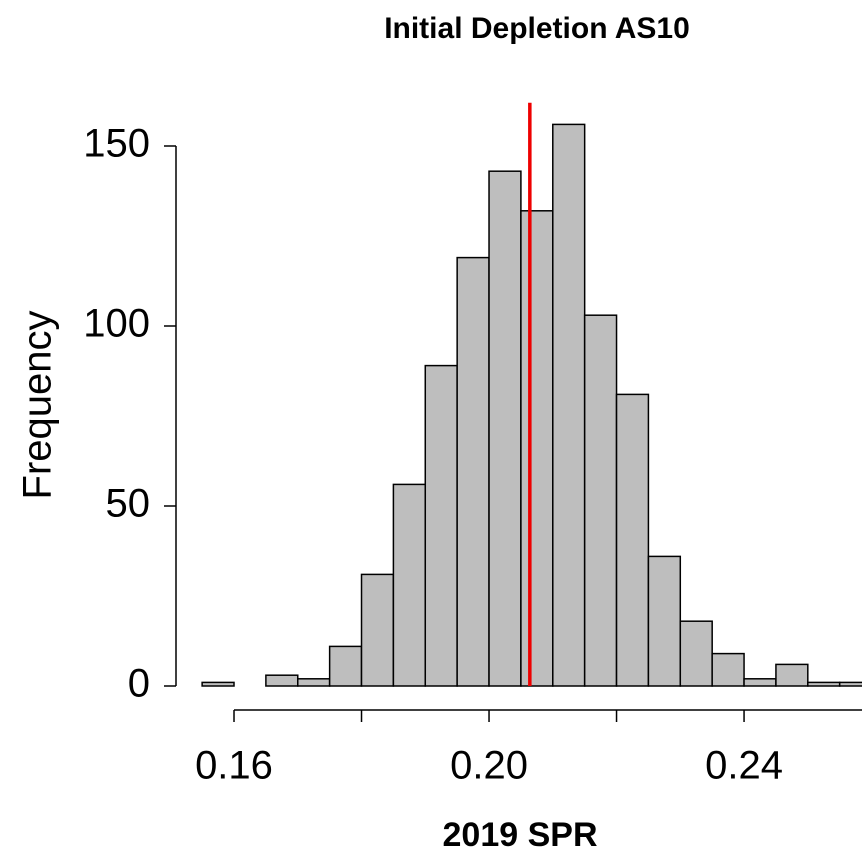  What do you see at coordinates (116, 324) in the screenshot?
I see `y-tick-label: 100` at bounding box center [116, 324].